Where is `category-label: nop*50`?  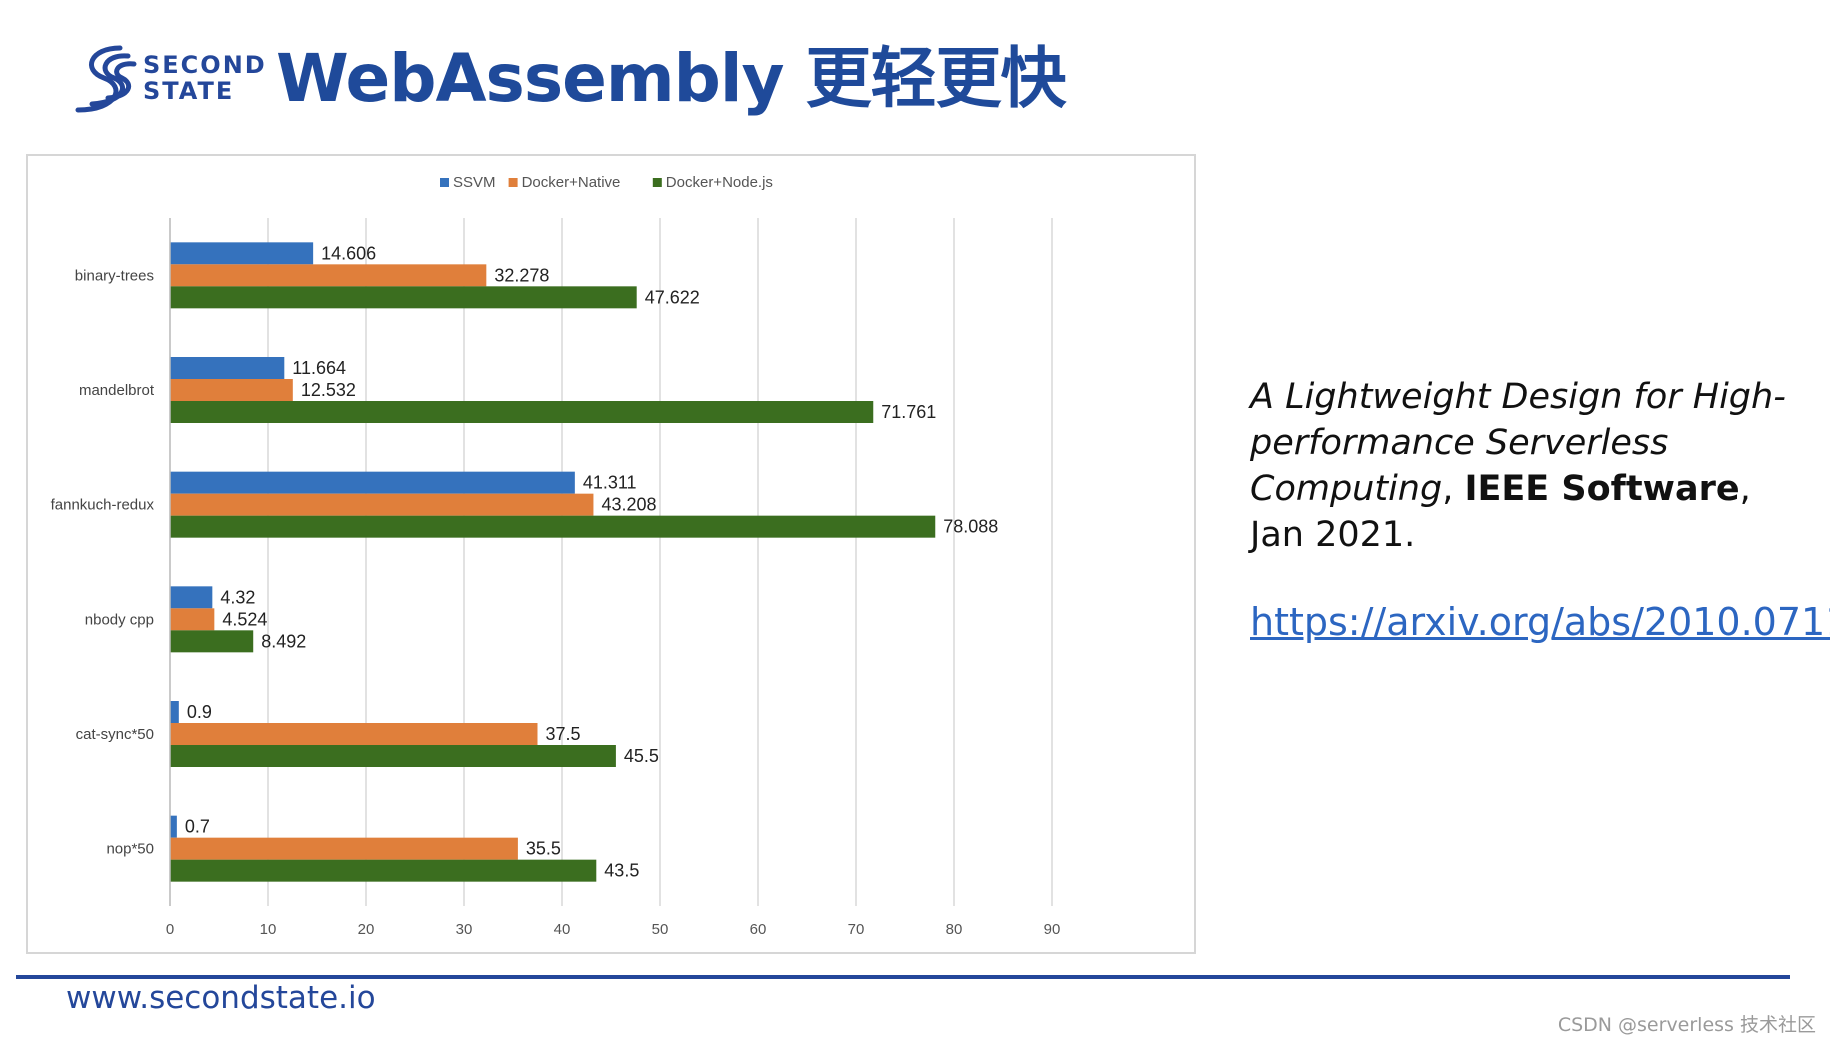 category-label: nop*50 is located at coordinates (130, 849).